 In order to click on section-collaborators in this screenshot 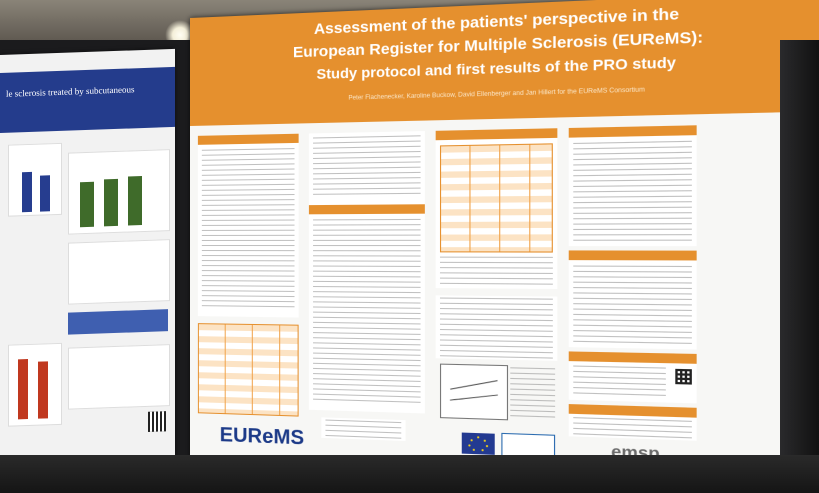, I will do `click(633, 299)`.